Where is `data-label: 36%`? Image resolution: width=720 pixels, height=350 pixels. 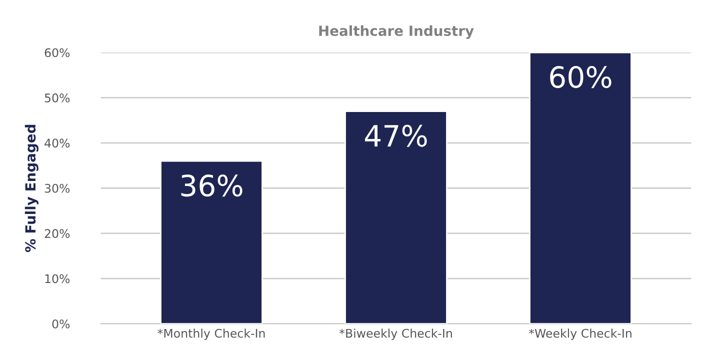 data-label: 36% is located at coordinates (211, 185).